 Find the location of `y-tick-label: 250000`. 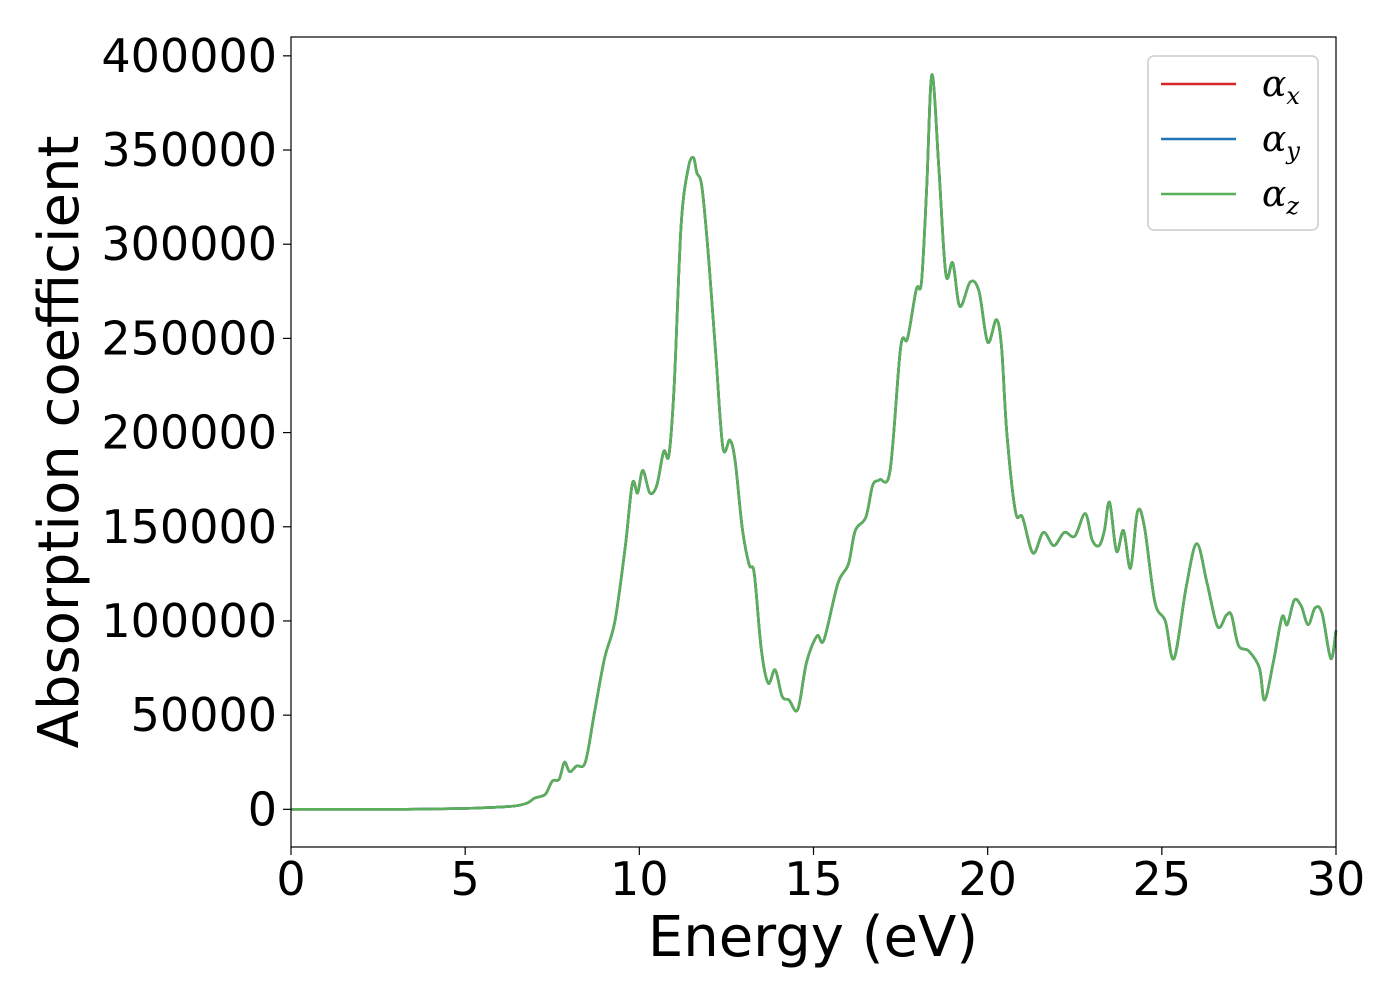

y-tick-label: 250000 is located at coordinates (189, 338).